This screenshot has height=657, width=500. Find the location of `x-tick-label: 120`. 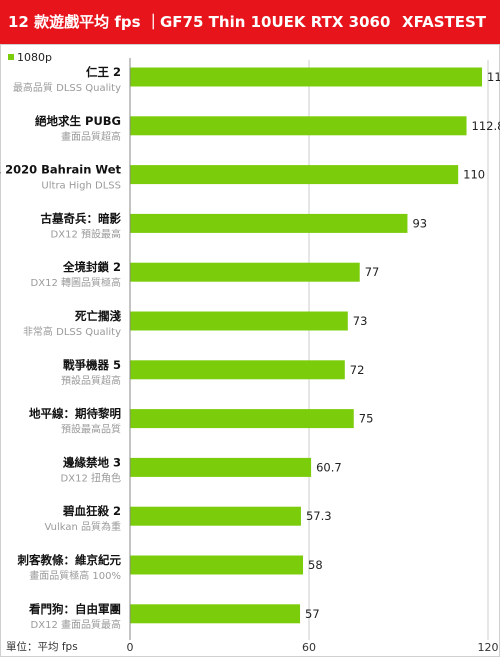

x-tick-label: 120 is located at coordinates (488, 647).